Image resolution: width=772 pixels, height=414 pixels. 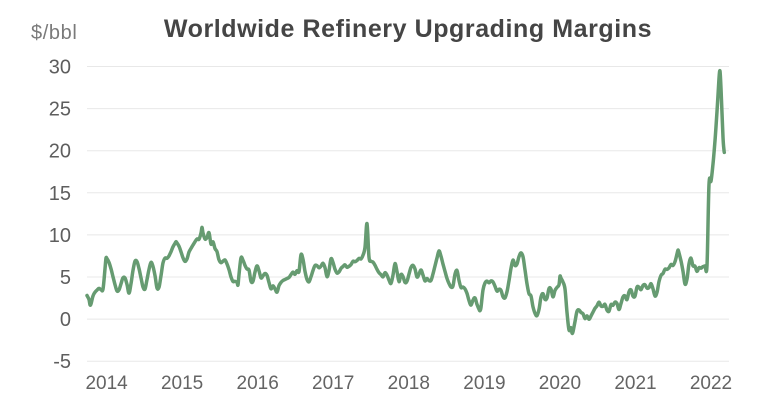 What do you see at coordinates (65, 278) in the screenshot?
I see `svg-text: 5` at bounding box center [65, 278].